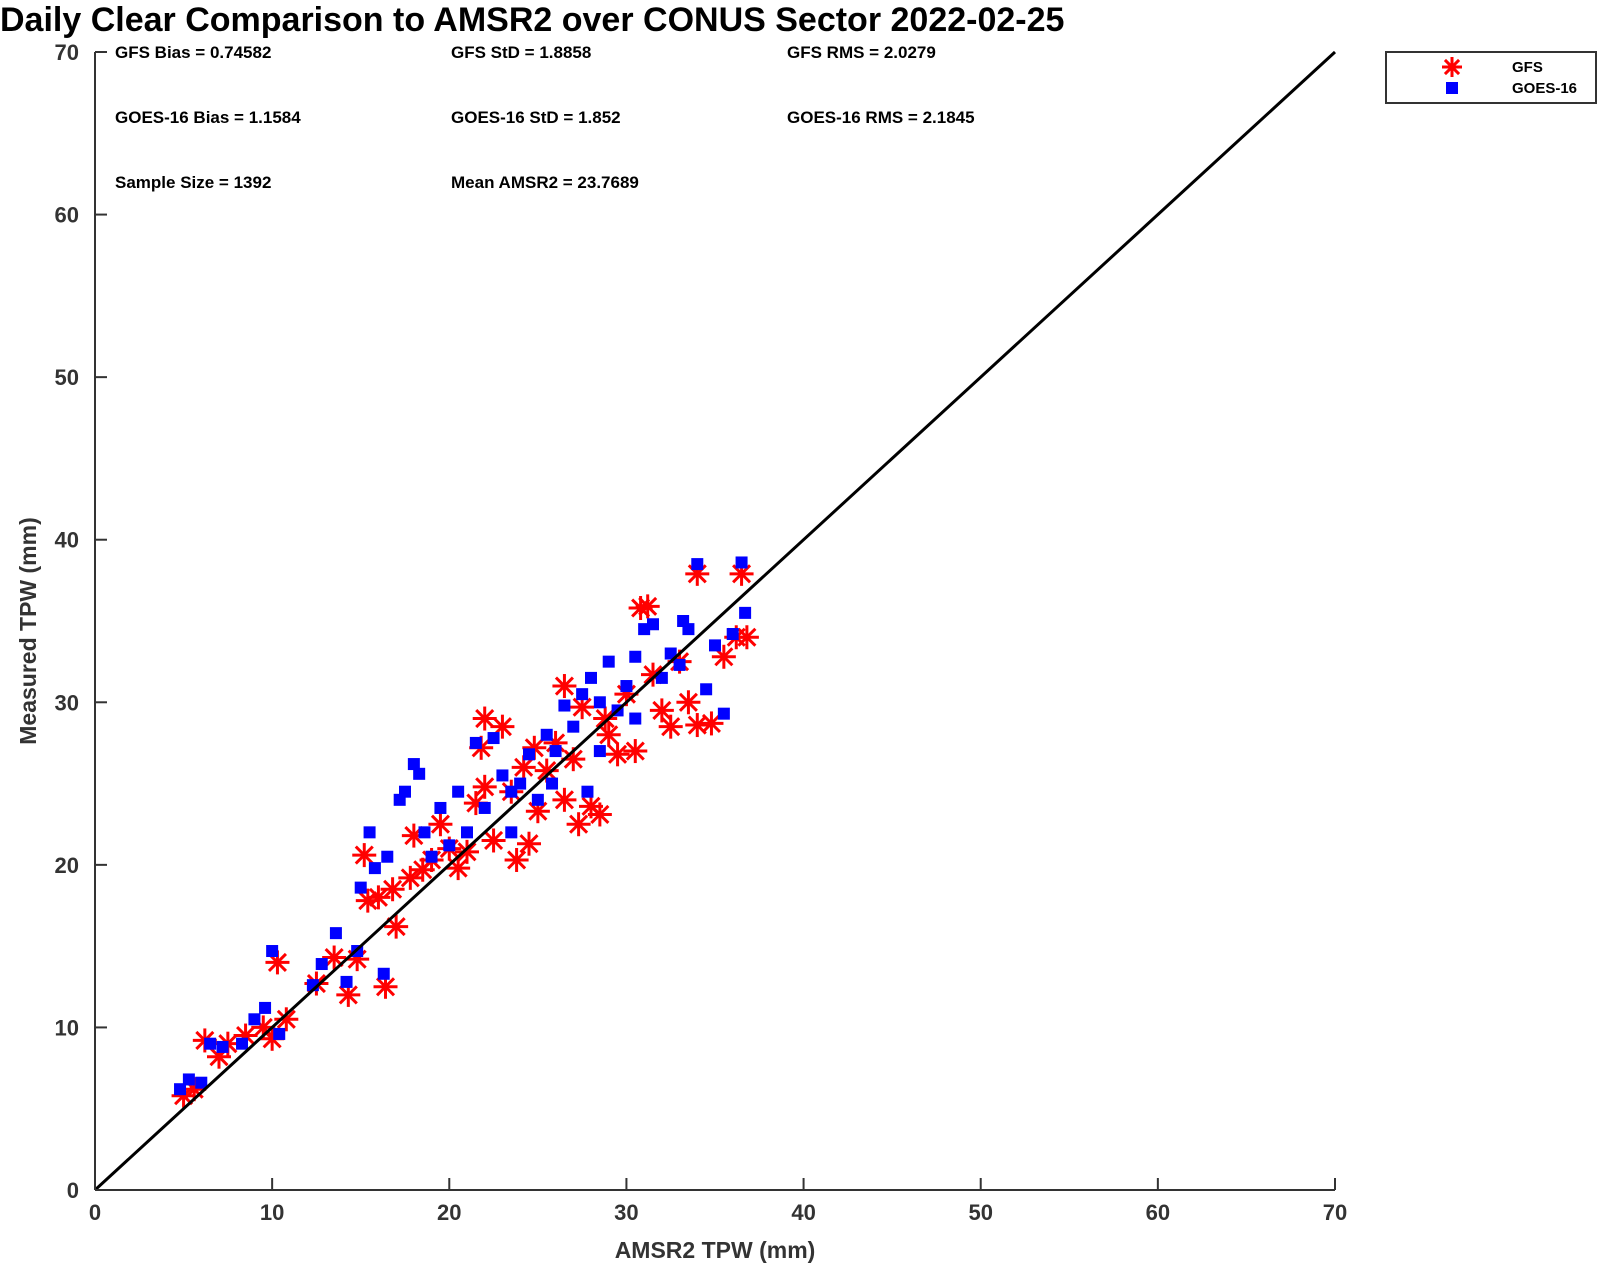 This screenshot has height=1264, width=1600. What do you see at coordinates (193, 52) in the screenshot?
I see `stat-annotation: GFS Bias = 0.74582` at bounding box center [193, 52].